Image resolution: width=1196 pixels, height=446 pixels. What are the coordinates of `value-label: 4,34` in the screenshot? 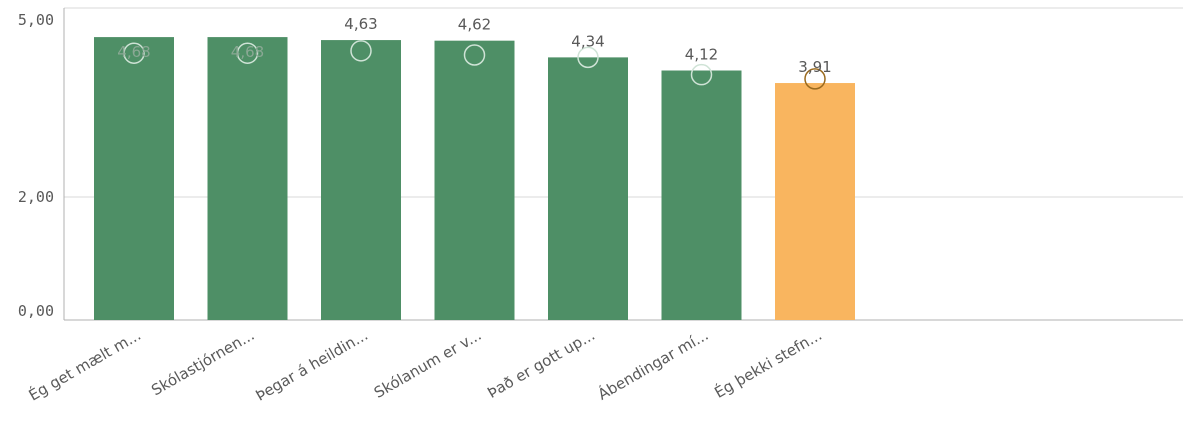 It's located at (587, 41).